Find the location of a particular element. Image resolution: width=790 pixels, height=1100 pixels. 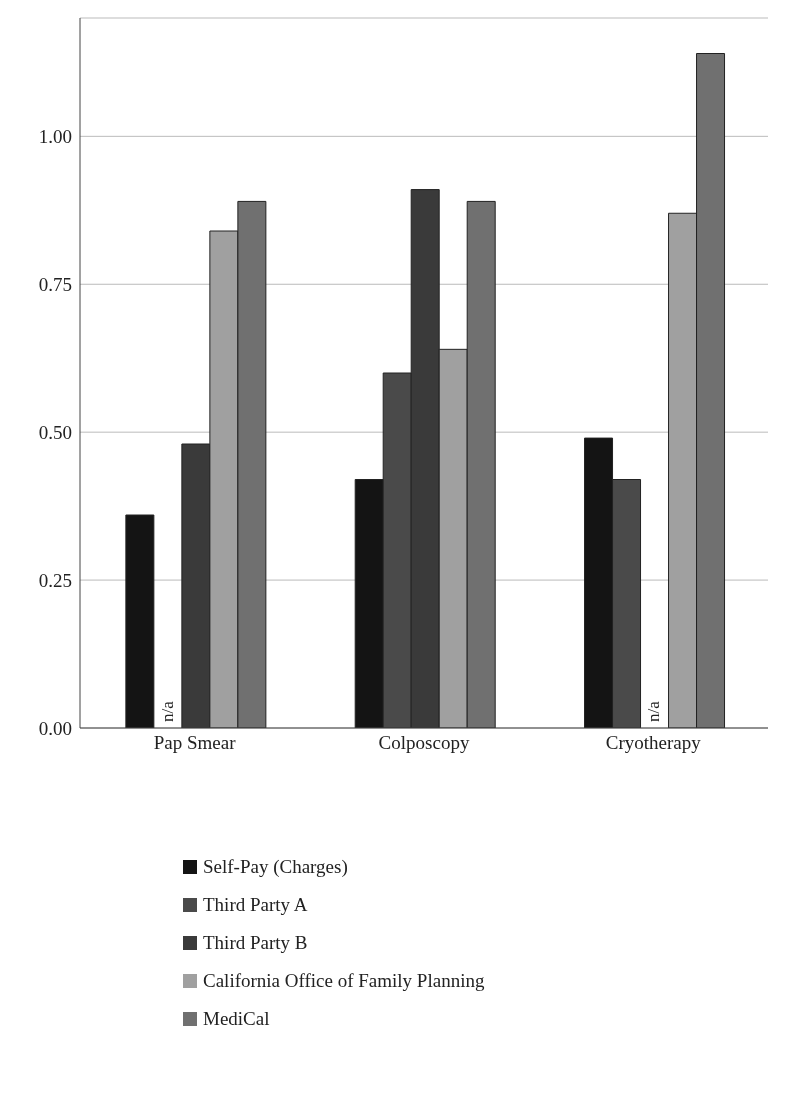

legend-label: Third Party B is located at coordinates (255, 943).